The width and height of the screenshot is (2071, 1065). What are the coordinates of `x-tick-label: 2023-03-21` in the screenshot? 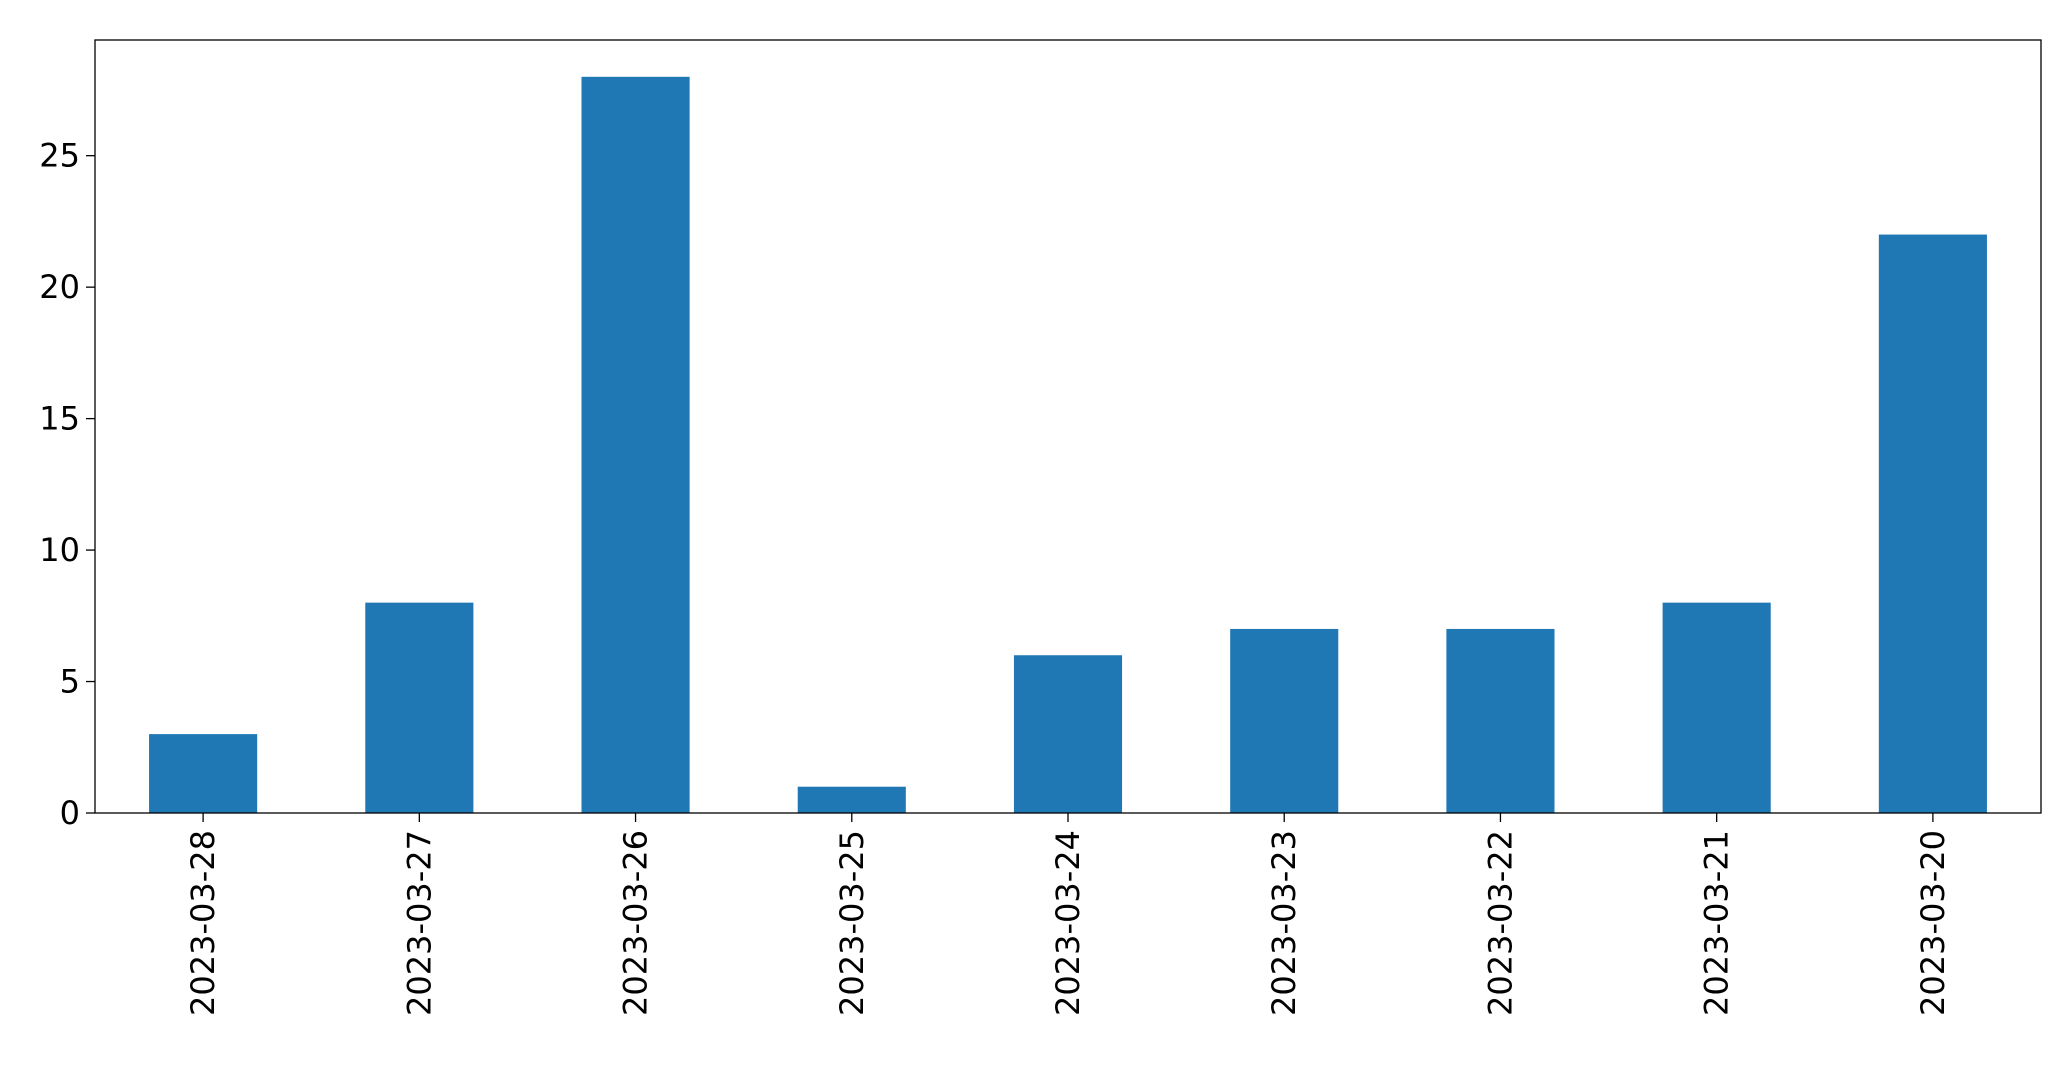 It's located at (1717, 923).